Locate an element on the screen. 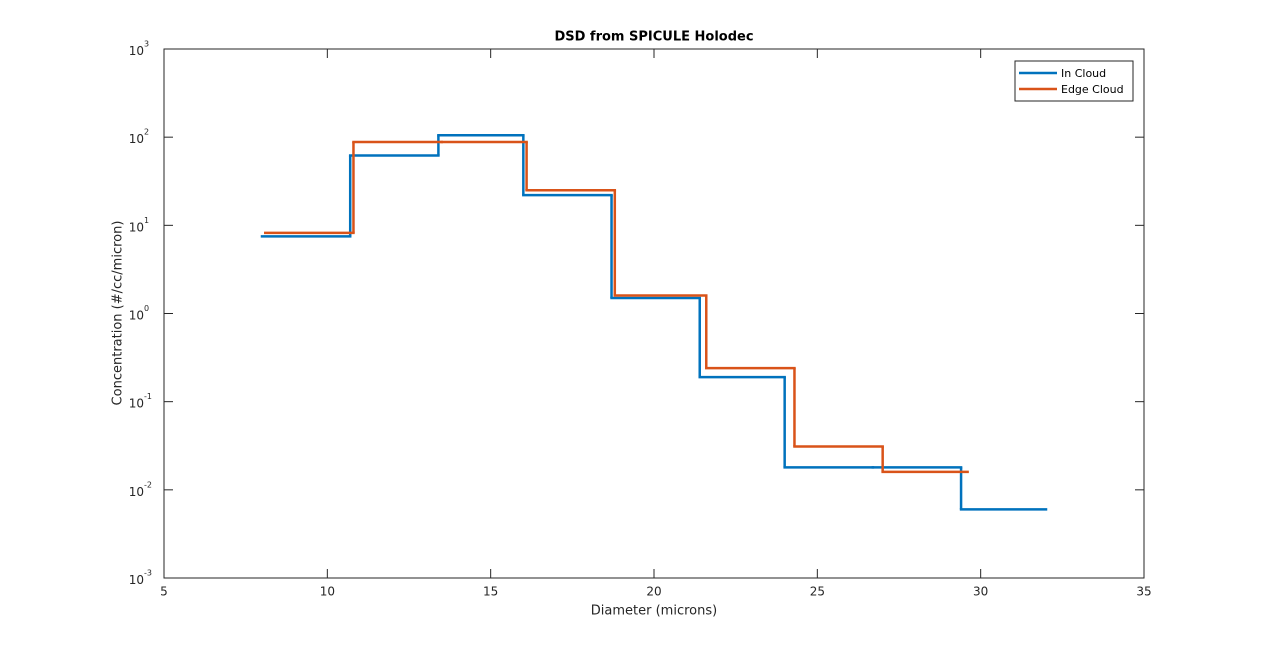  y-tick-exponent: 3 is located at coordinates (146, 44).